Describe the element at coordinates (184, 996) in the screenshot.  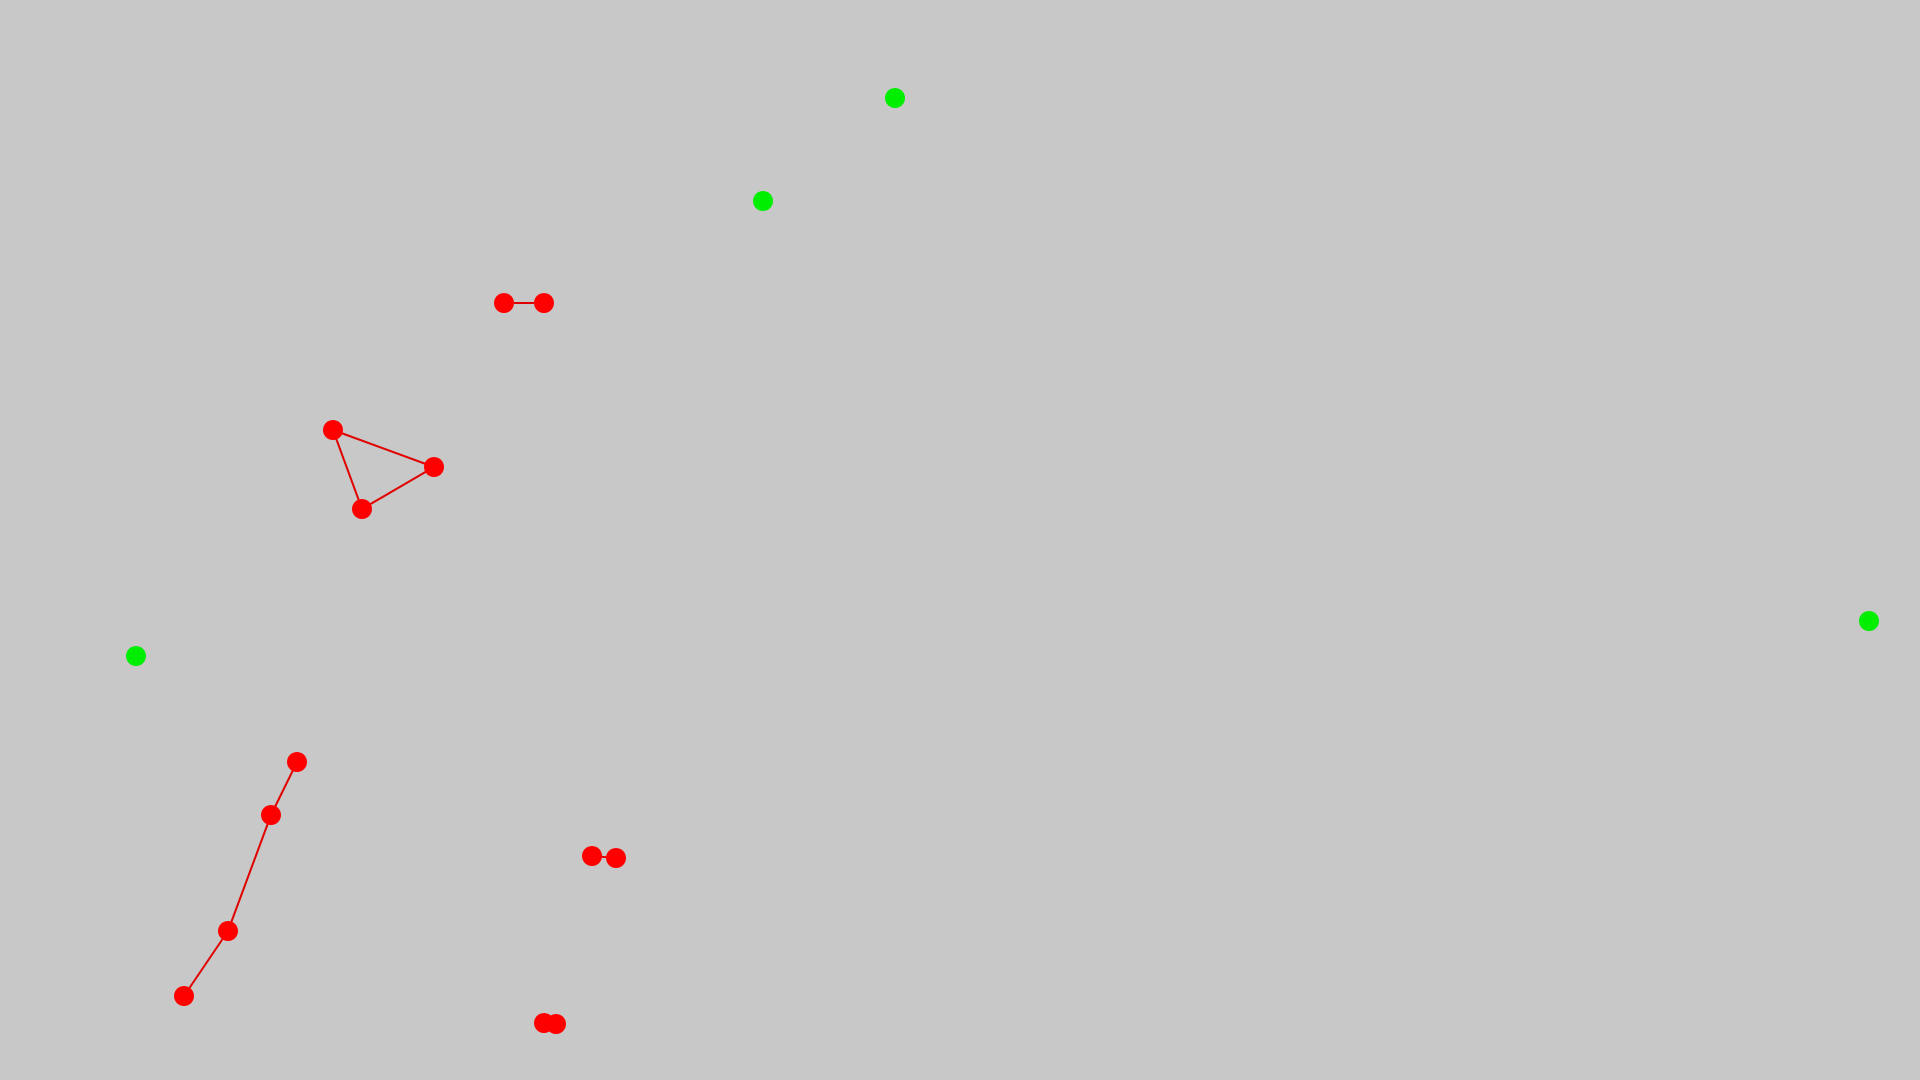
I see `red-node-r9` at that location.